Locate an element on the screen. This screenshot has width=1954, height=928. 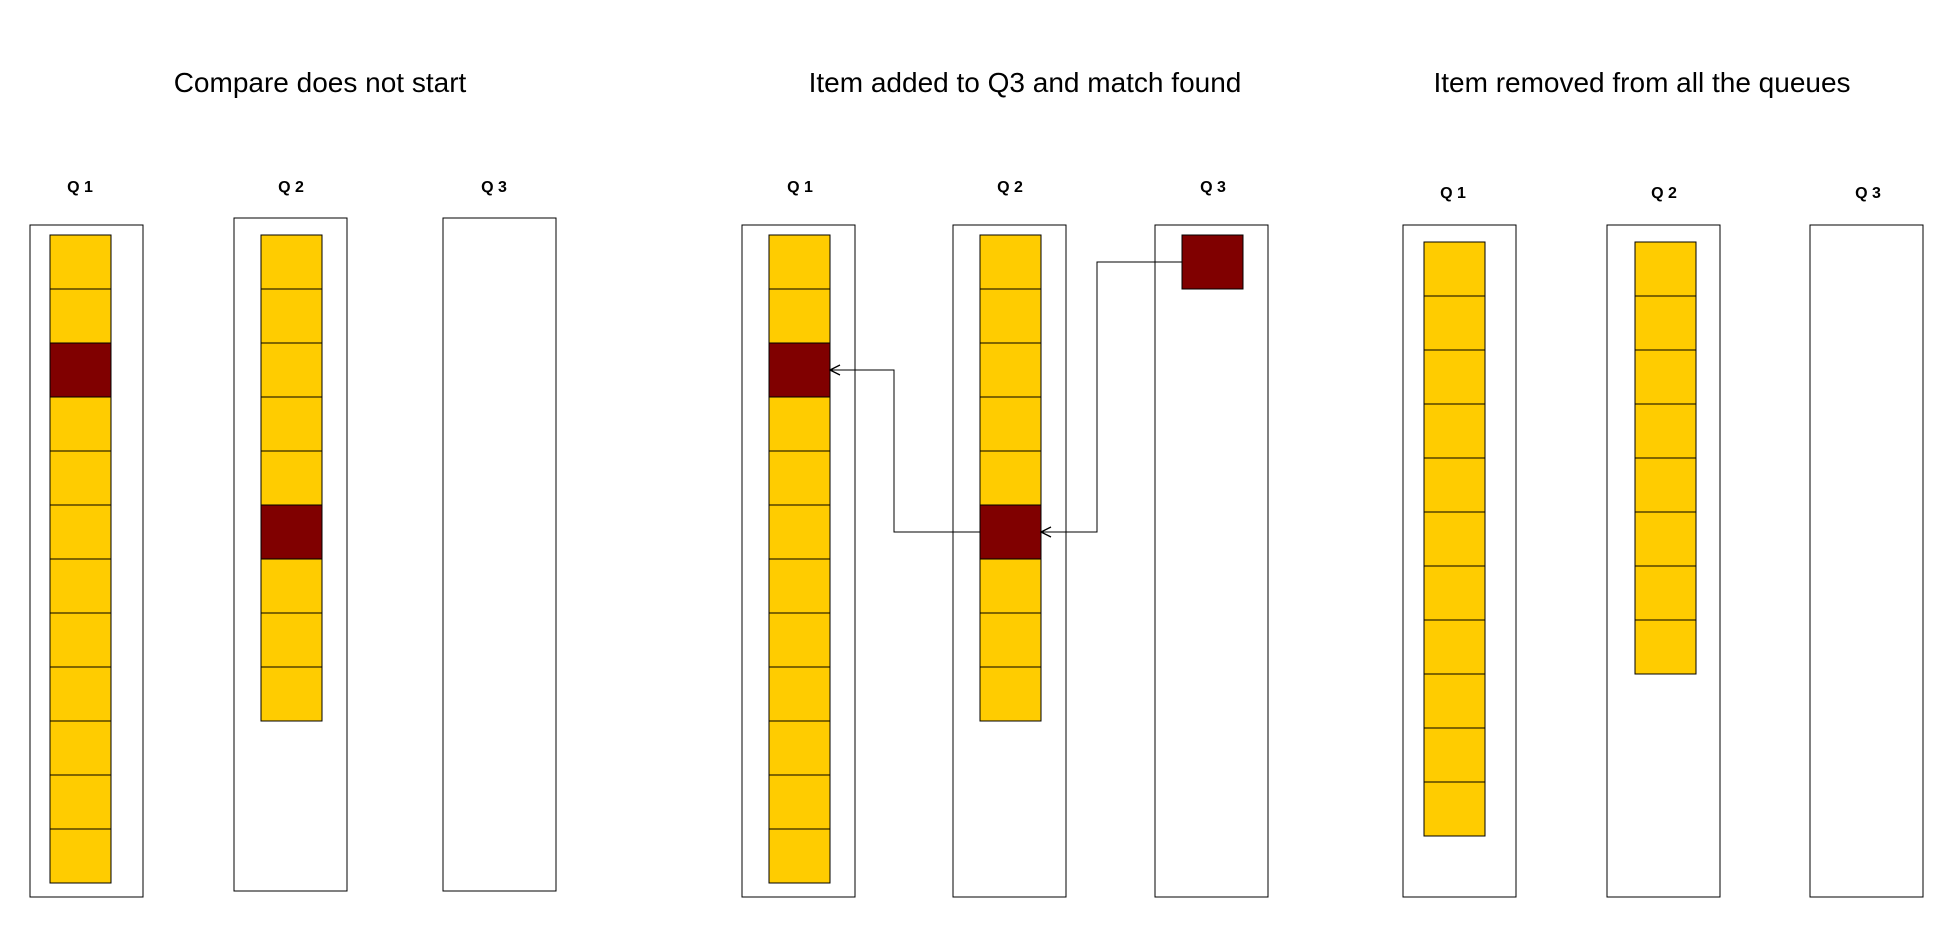
queue-label-p3-q1: Q 1 is located at coordinates (1453, 193).